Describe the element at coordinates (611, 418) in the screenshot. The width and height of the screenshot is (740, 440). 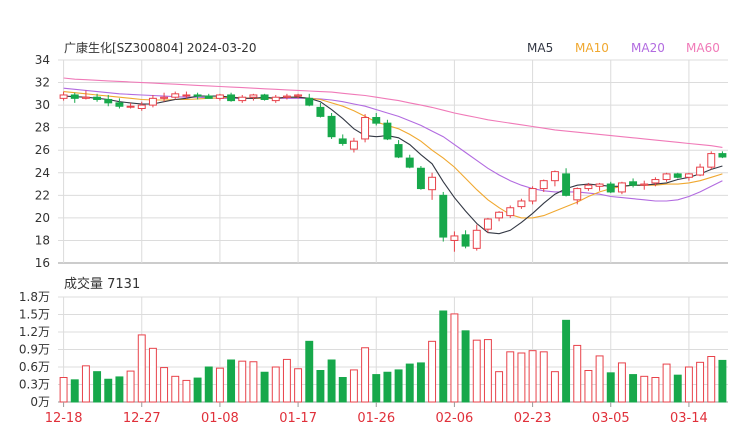
I see `date-tick-label: 03-05` at that location.